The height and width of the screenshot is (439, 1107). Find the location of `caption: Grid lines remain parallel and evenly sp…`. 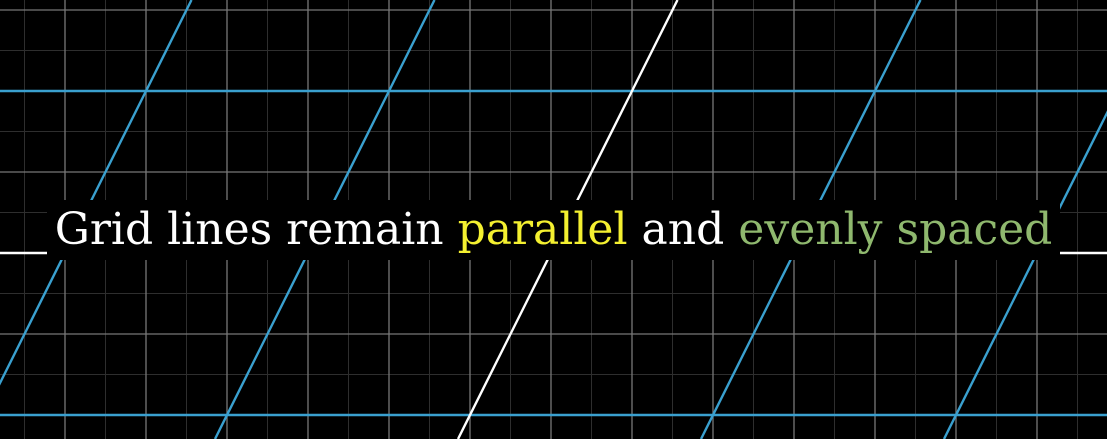

caption: Grid lines remain parallel and evenly sp… is located at coordinates (553, 230).